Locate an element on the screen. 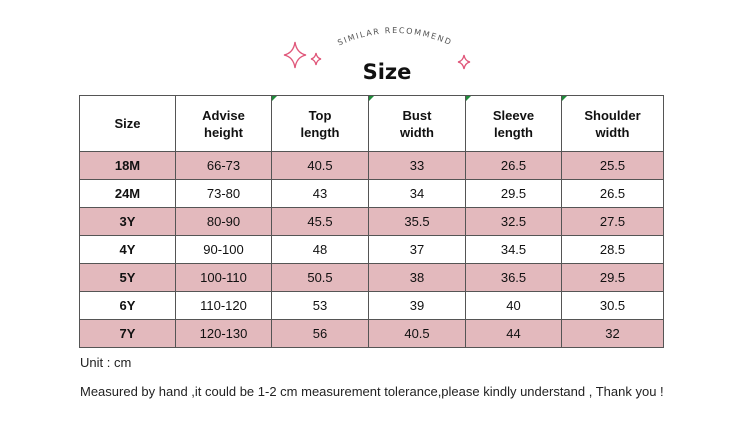 This screenshot has height=446, width=750. table-row: 5Y 100-110 50.5 38 36.5 29.5 is located at coordinates (371, 277).